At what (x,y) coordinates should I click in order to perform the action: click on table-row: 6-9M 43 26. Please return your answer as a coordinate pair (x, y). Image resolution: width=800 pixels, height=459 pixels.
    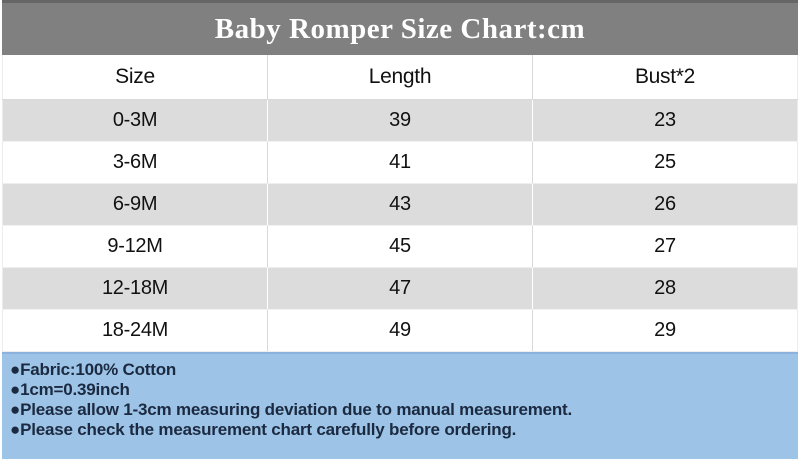
    Looking at the image, I should click on (400, 204).